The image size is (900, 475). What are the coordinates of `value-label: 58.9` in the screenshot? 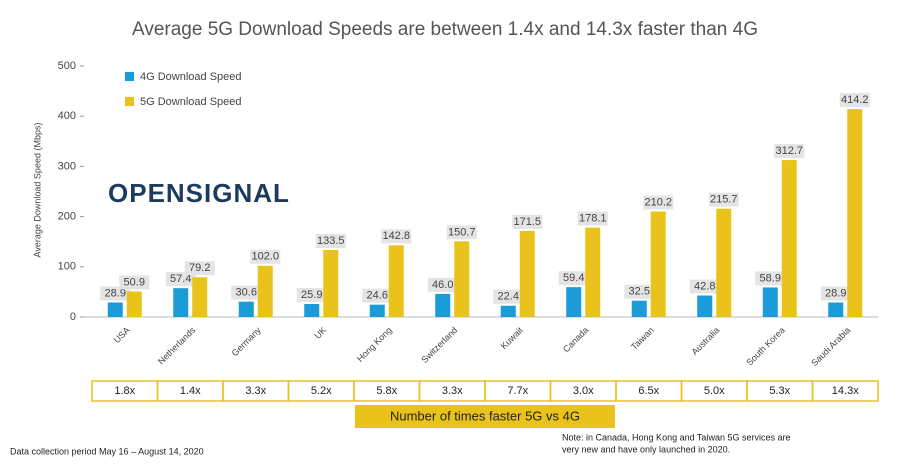 It's located at (770, 278).